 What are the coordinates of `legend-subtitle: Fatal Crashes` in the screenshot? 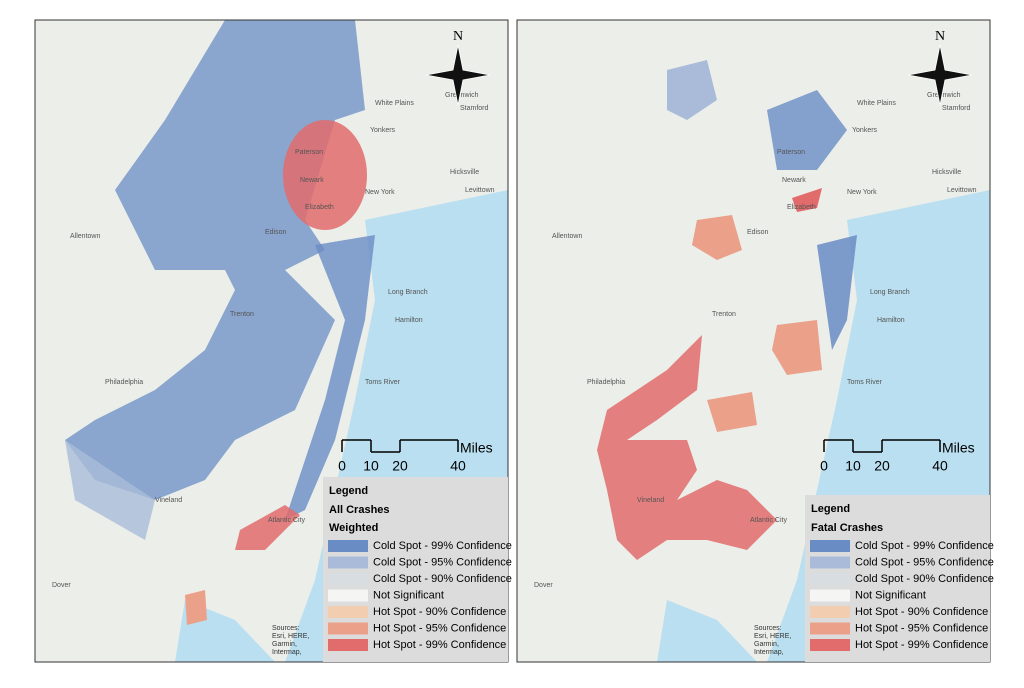 It's located at (847, 528).